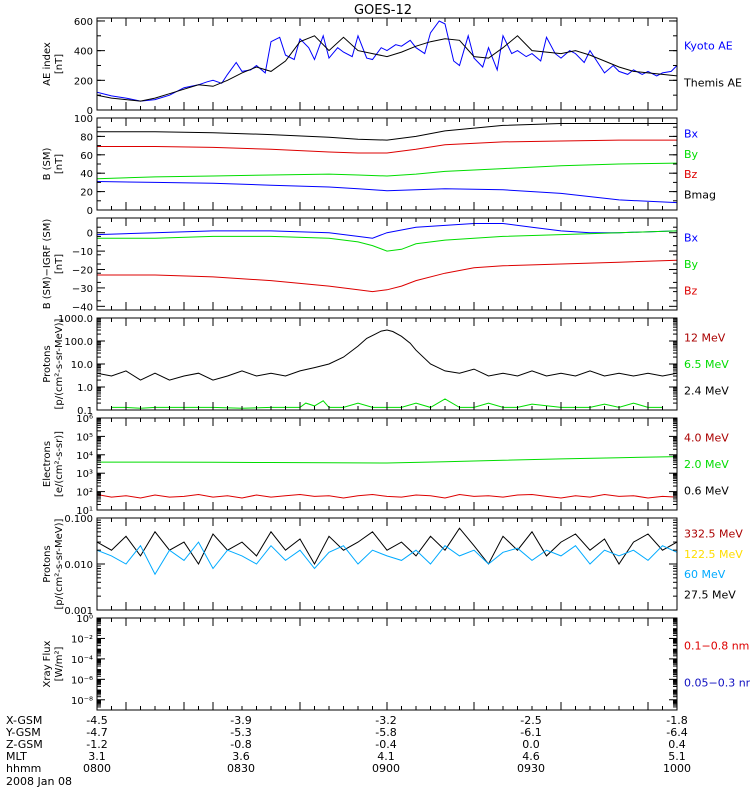 The width and height of the screenshot is (750, 804). I want to click on ytick-label-db-3: −10, so click(82, 252).